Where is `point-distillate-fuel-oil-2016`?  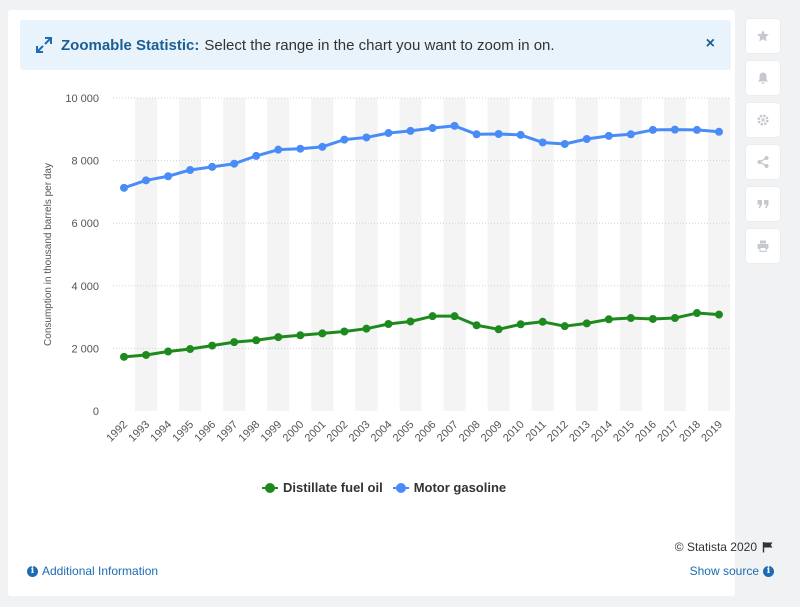 point-distillate-fuel-oil-2016 is located at coordinates (652, 318).